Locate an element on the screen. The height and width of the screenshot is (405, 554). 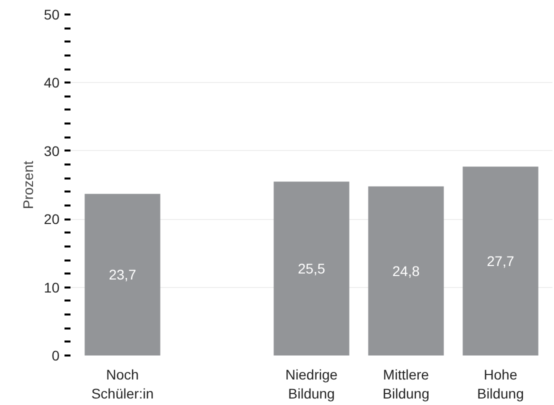
y-tick-label: 40 is located at coordinates (52, 82).